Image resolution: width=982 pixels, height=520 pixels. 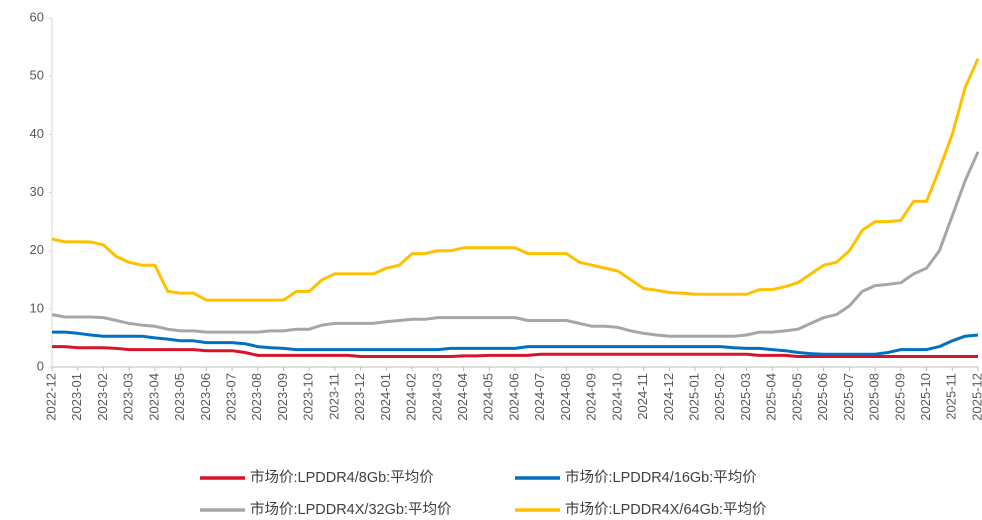 What do you see at coordinates (37, 75) in the screenshot?
I see `y-tick-label: 50` at bounding box center [37, 75].